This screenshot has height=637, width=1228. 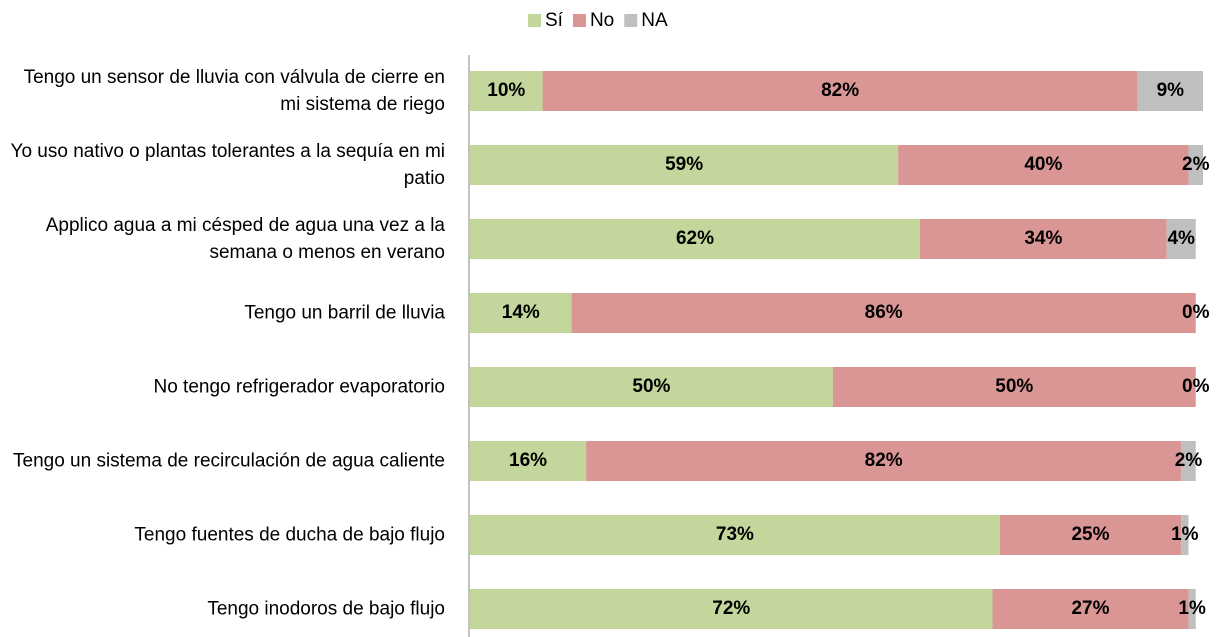 I want to click on value-label: 25%, so click(x=1090, y=534).